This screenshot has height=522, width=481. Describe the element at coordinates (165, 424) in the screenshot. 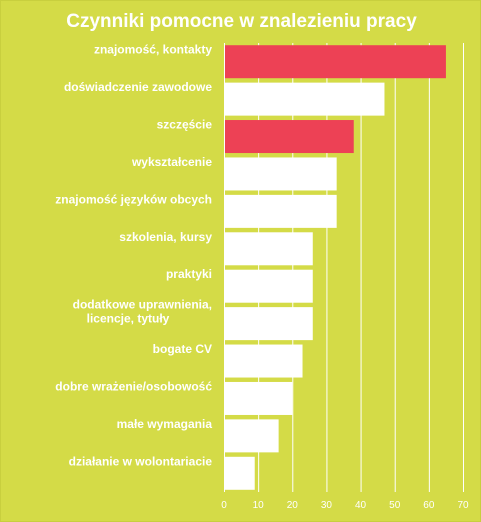

I see `category-label: małe wymagania` at that location.